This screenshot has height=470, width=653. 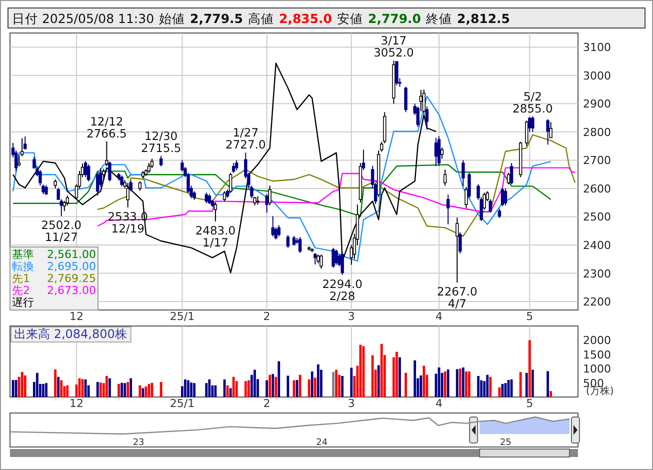 What do you see at coordinates (597, 245) in the screenshot?
I see `y-tick-label: 2400` at bounding box center [597, 245].